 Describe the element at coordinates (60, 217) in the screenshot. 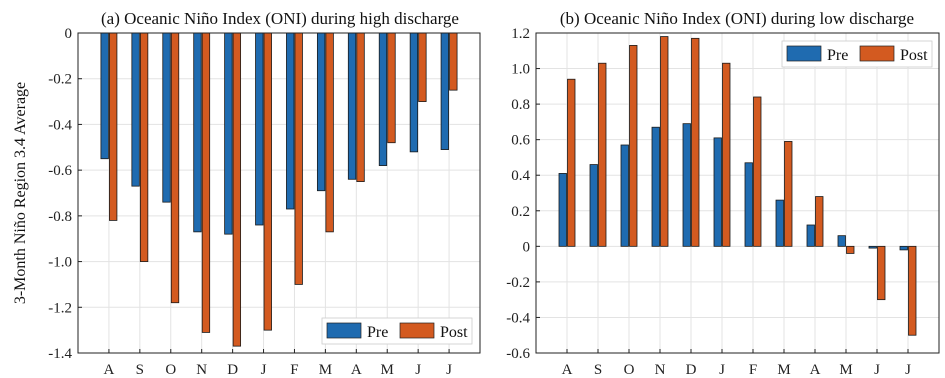

I see `y-tick-label: -0.8` at that location.